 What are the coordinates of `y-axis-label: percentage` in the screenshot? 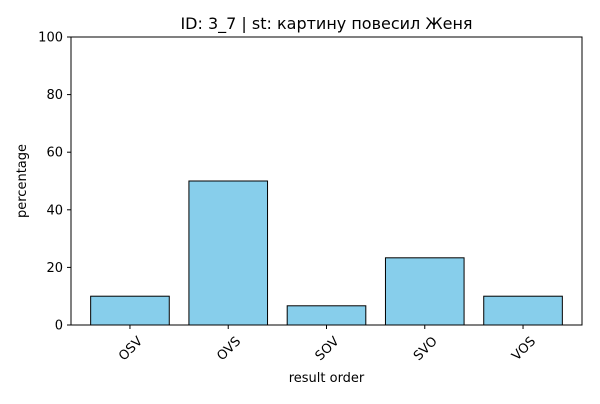 It's located at (22, 181).